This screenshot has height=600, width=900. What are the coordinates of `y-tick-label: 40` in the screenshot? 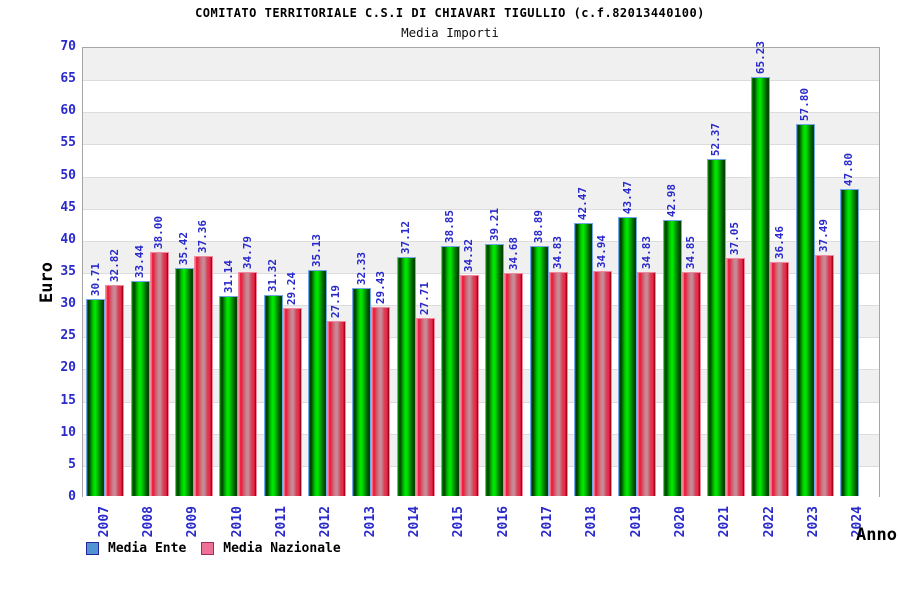 It's located at (68, 239).